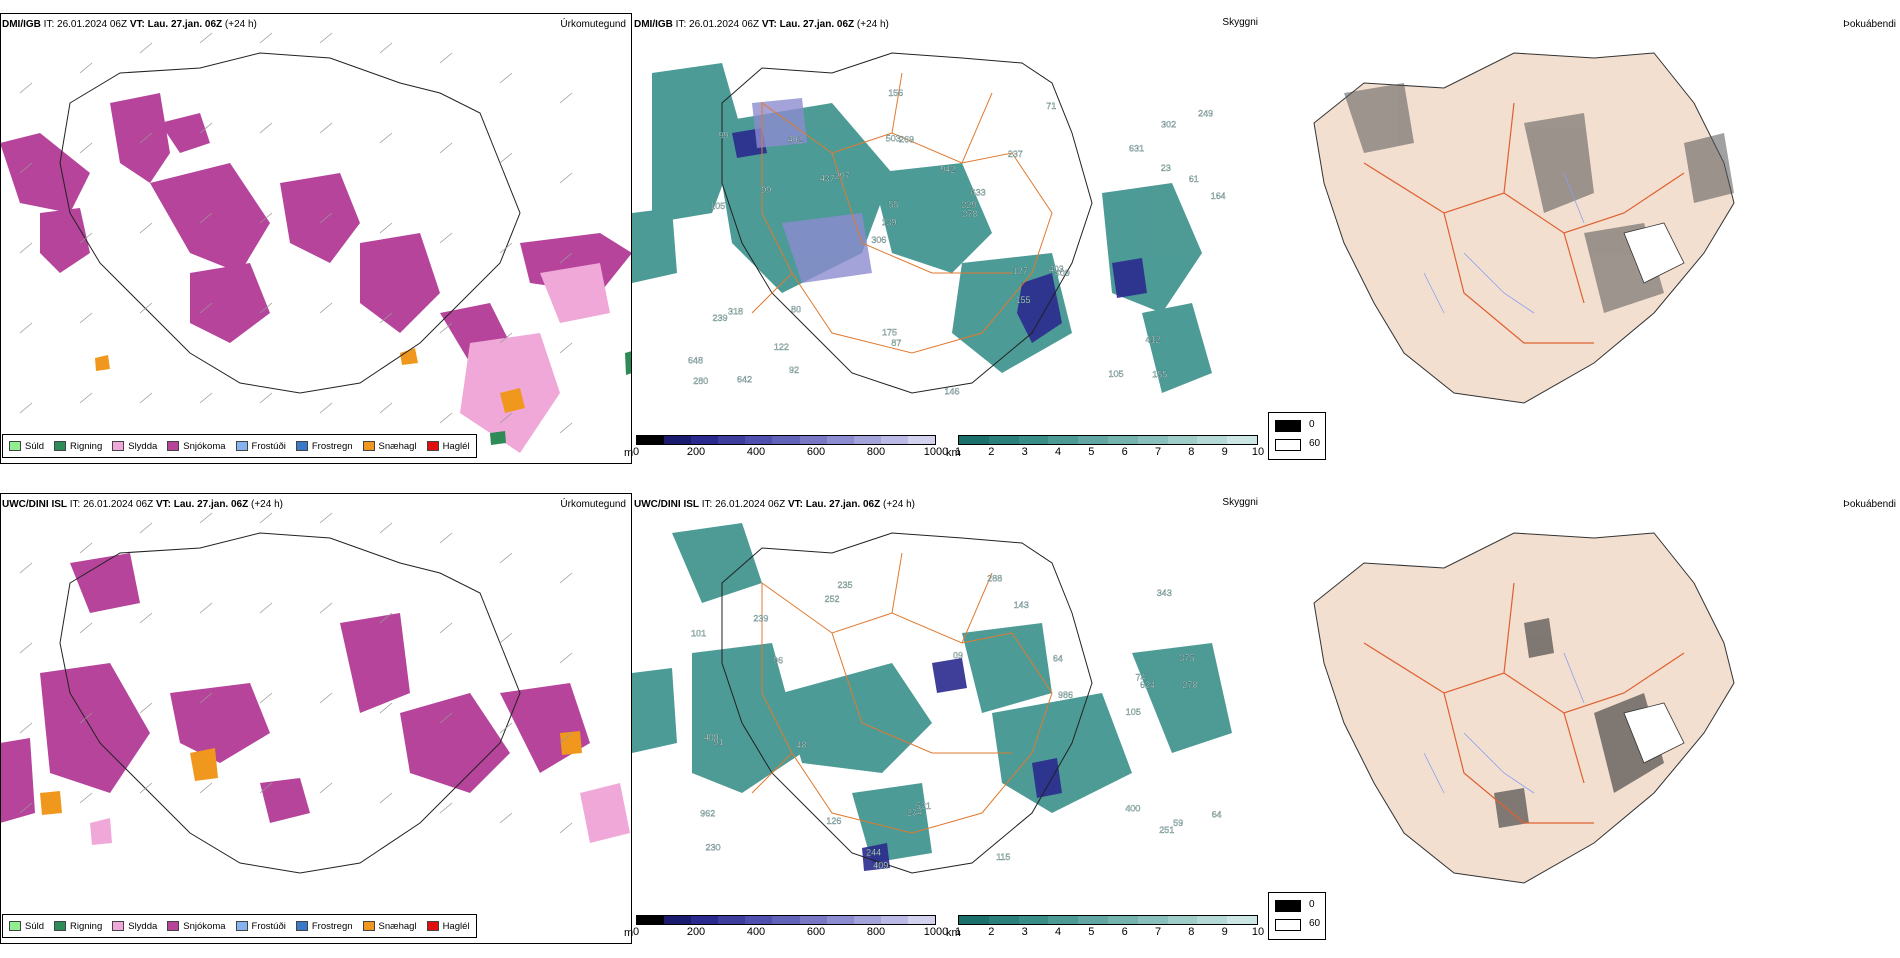 This screenshot has height=958, width=1900. What do you see at coordinates (889, 332) in the screenshot?
I see `ceiling-height-label: 175` at bounding box center [889, 332].